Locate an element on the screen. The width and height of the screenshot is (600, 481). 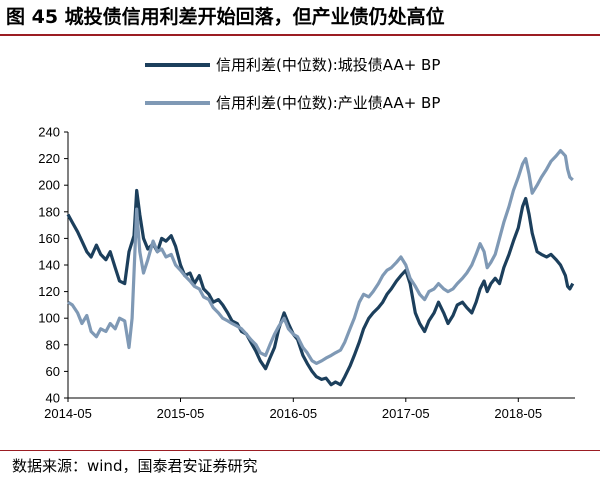
y-tick-label: 240 is located at coordinates (49, 132).